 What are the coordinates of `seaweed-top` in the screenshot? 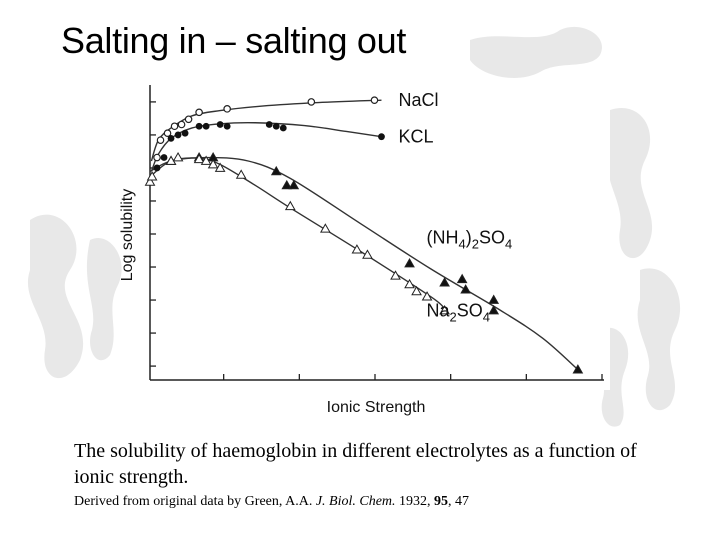 It's located at (536, 52).